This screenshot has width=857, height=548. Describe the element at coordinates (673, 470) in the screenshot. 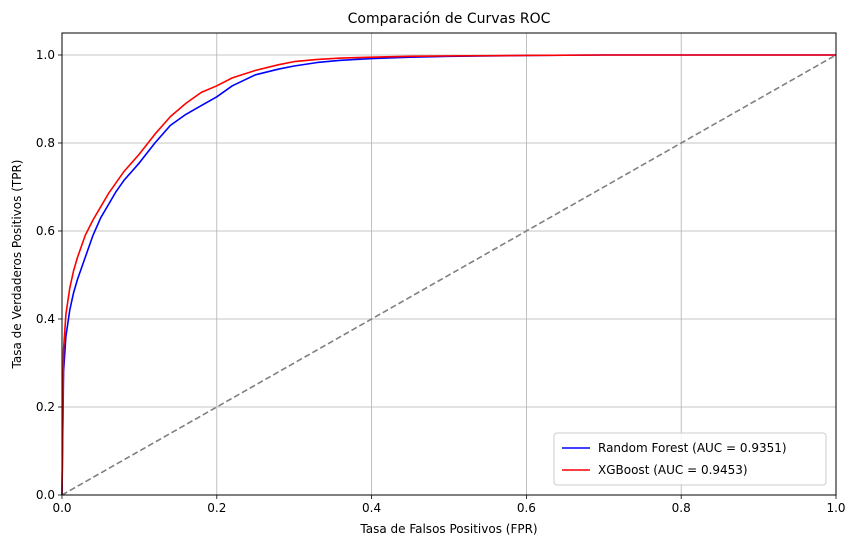

I see `legend-entry-label: XGBoost (AUC = 0.9453)` at that location.